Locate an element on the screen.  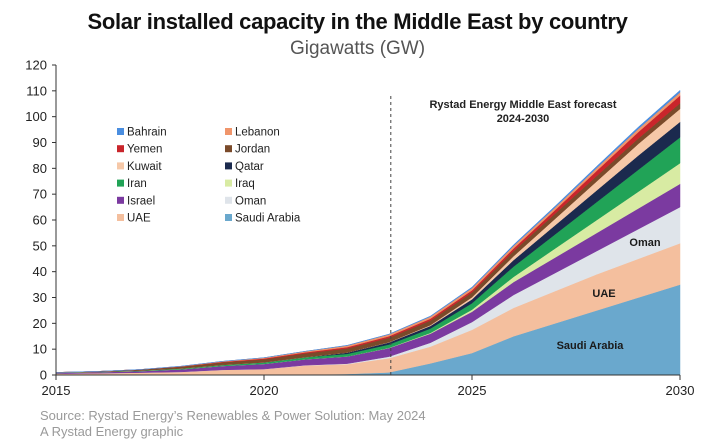
y-tick-label: 60 is located at coordinates (40, 220).